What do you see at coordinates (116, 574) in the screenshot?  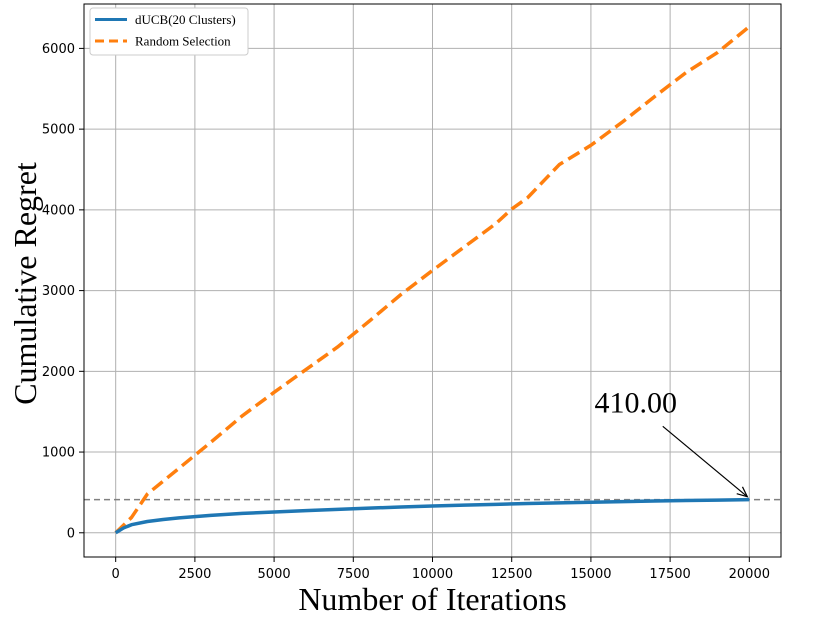 I see `x-tick-label: 0` at bounding box center [116, 574].